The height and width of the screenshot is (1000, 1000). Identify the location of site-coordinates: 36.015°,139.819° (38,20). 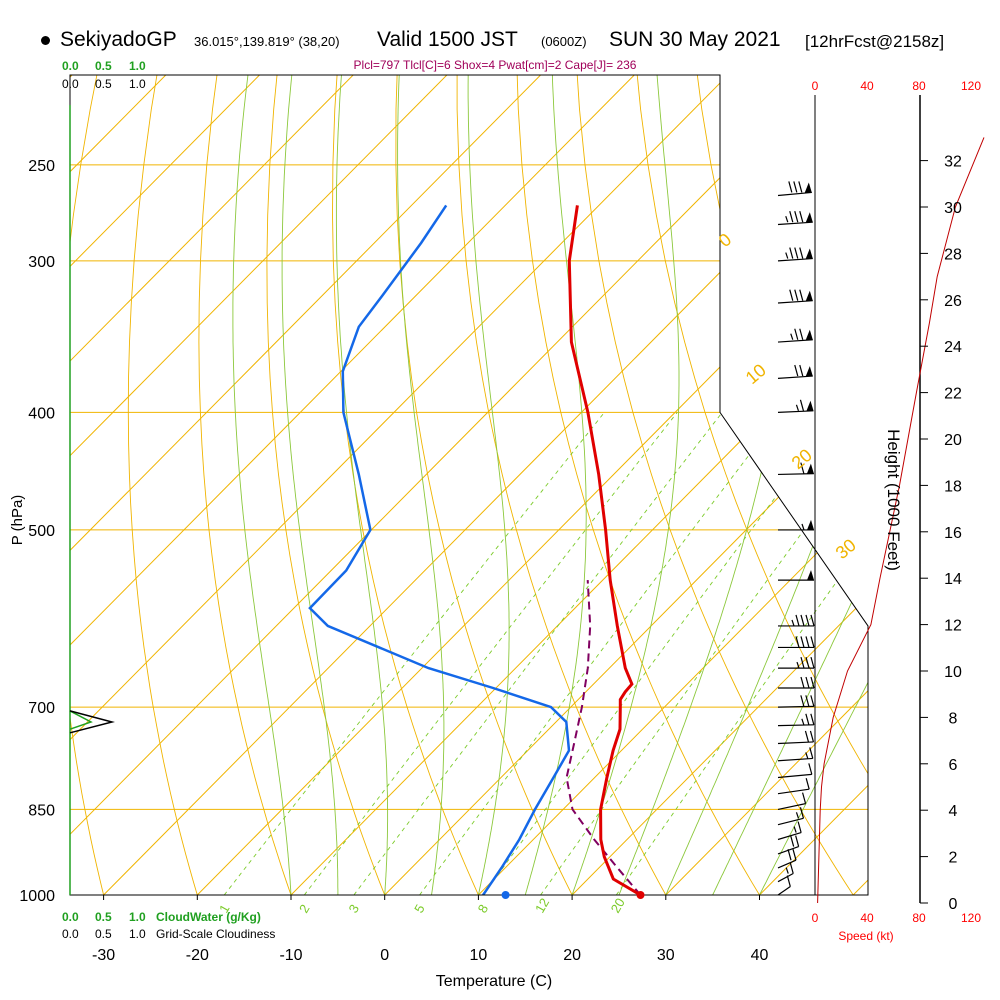
(267, 41).